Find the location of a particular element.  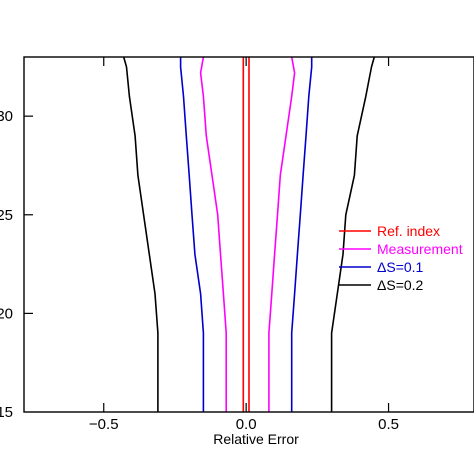

legend-label: Measurement is located at coordinates (420, 249).